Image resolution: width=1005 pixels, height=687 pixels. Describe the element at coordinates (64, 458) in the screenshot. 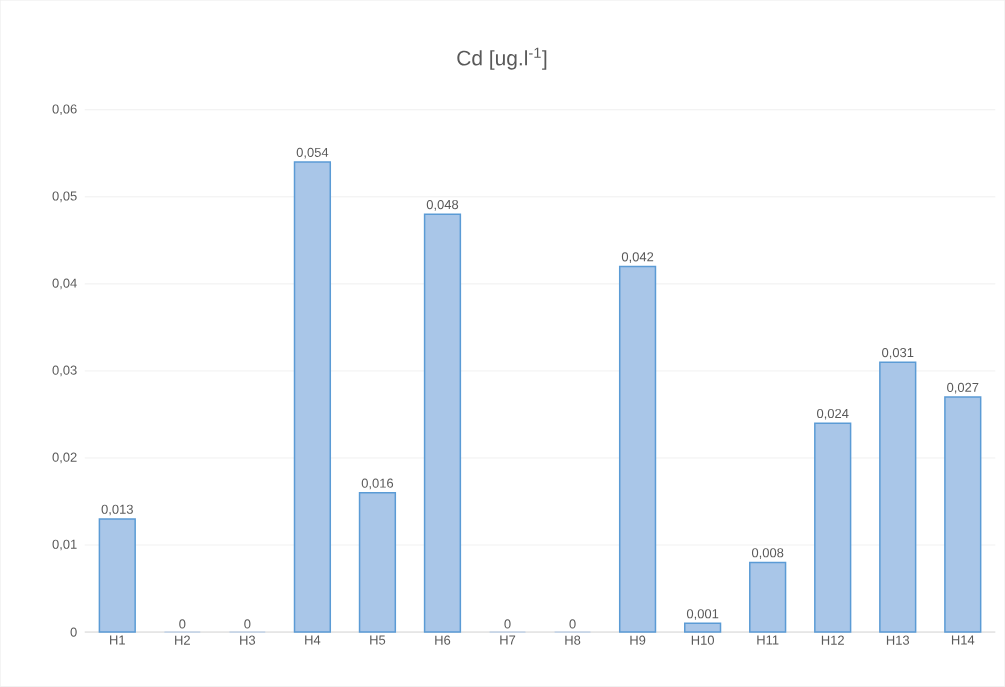

I see `y-tick-label: 0,02` at that location.